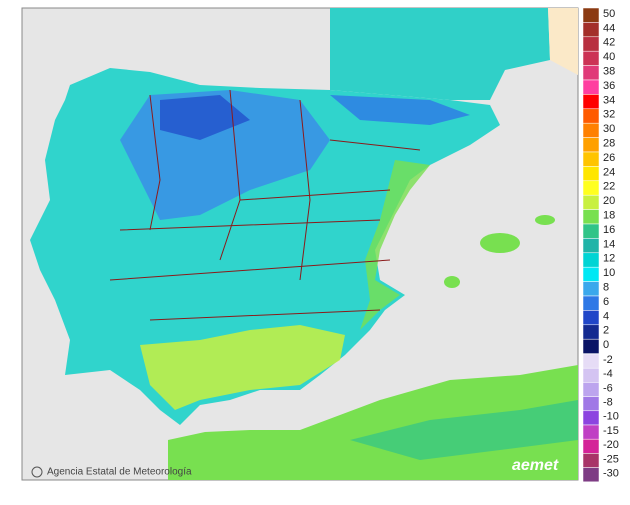 Image resolution: width=630 pixels, height=505 pixels. What do you see at coordinates (440, 54) in the screenshot?
I see `france` at bounding box center [440, 54].